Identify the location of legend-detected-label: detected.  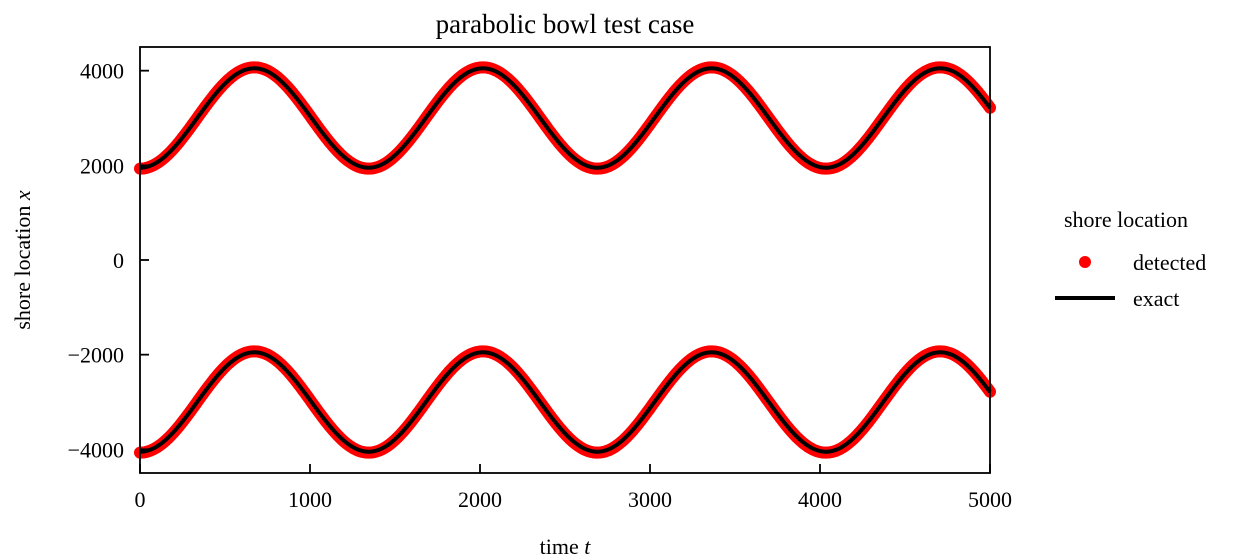
(1169, 262).